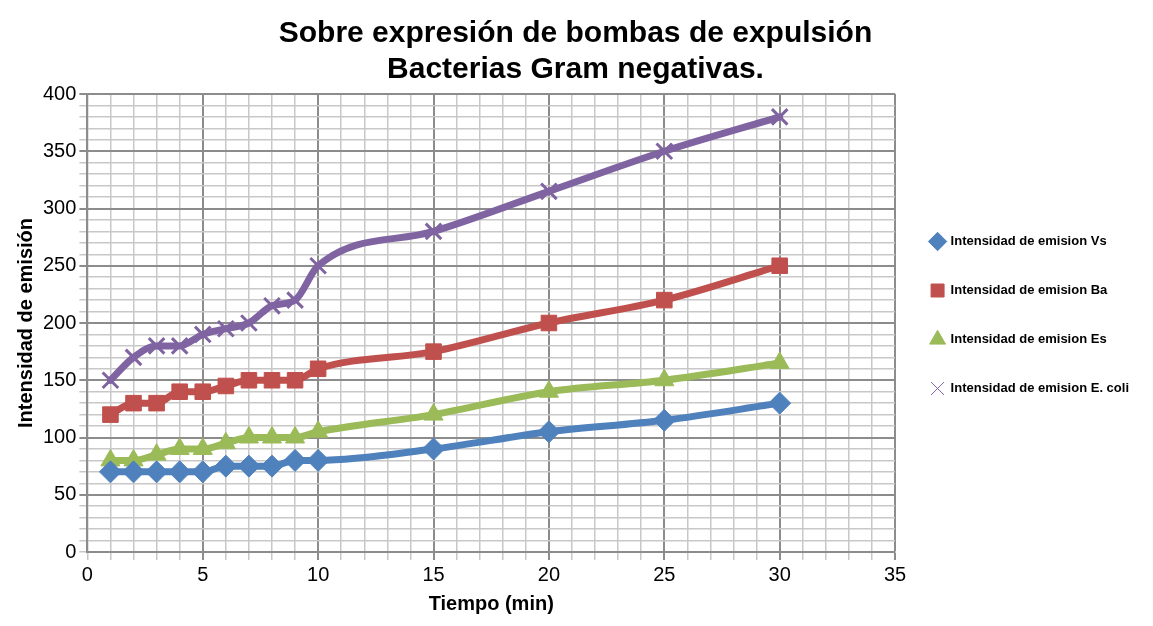 Image resolution: width=1153 pixels, height=626 pixels. What do you see at coordinates (575, 32) in the screenshot?
I see `text: Sobre expresión de bombas de expulsión` at bounding box center [575, 32].